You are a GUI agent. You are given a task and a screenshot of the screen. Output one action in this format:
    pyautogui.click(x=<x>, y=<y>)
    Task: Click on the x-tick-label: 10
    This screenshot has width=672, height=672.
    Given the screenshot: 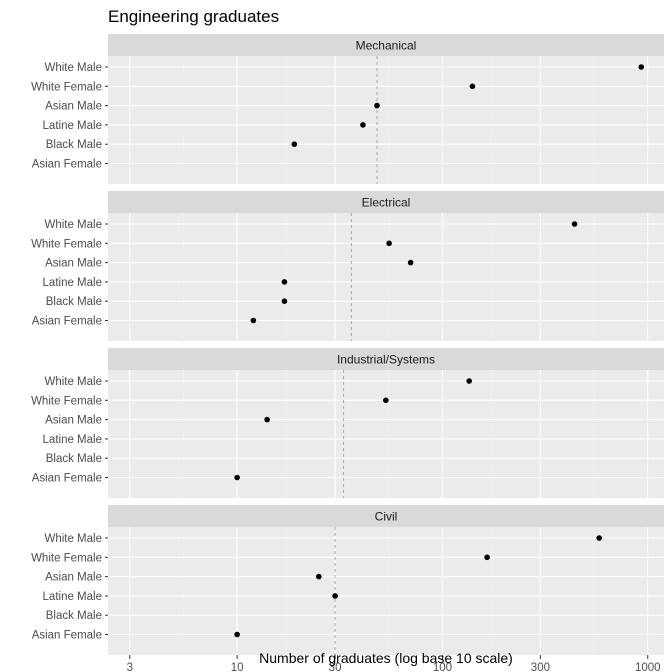 What is the action you would take?
    pyautogui.click(x=237, y=667)
    